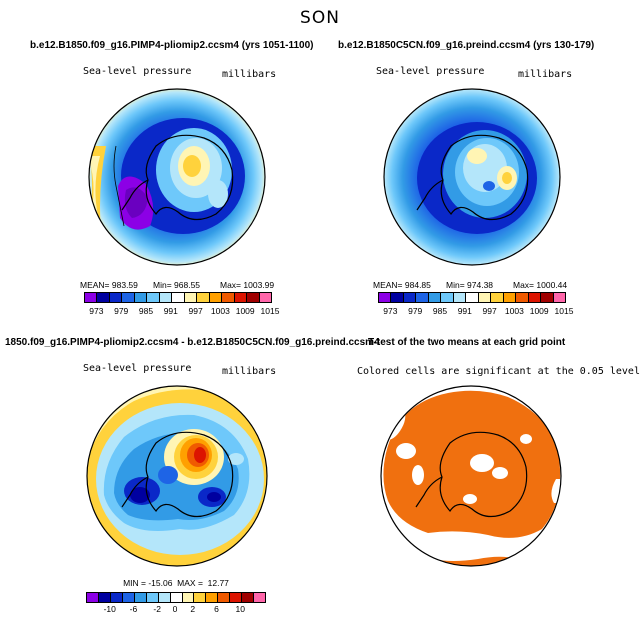 The width and height of the screenshot is (640, 618). I want to click on colorbar-tick-label: 6, so click(216, 609).